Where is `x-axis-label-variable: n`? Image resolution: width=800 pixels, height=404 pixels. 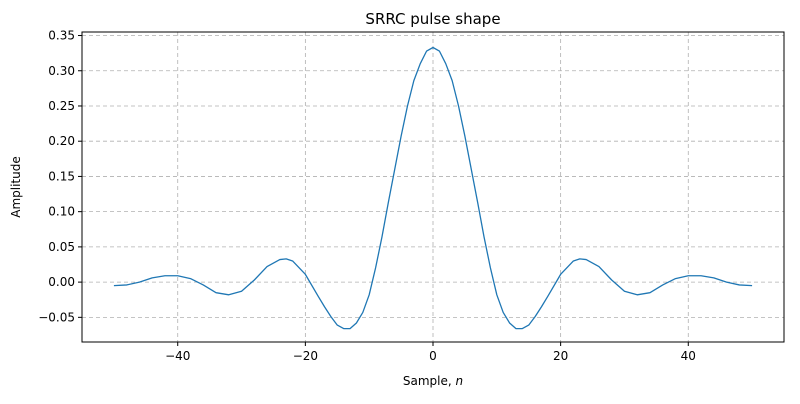
x-axis-label-variable: n is located at coordinates (460, 381).